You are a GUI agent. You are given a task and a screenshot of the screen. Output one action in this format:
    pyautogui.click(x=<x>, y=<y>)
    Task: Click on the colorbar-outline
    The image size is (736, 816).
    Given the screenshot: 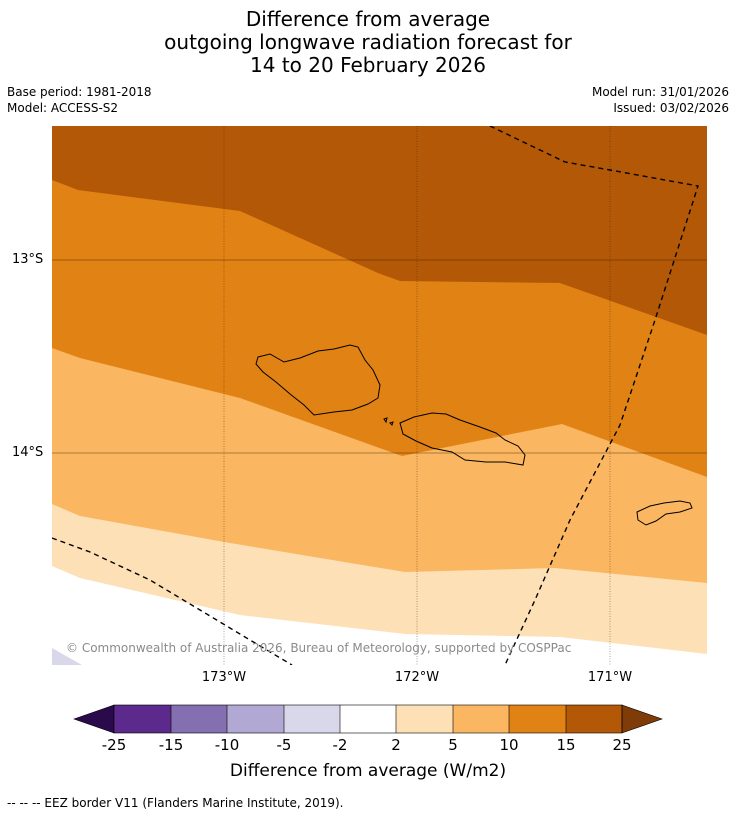 What is the action you would take?
    pyautogui.click(x=368, y=719)
    